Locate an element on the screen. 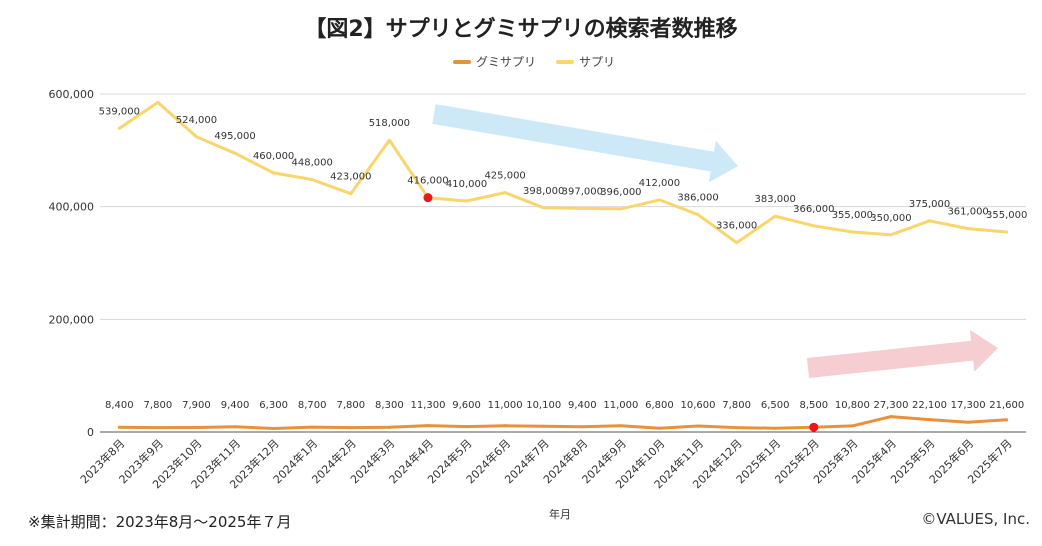  data-label: 460,000 is located at coordinates (273, 156).